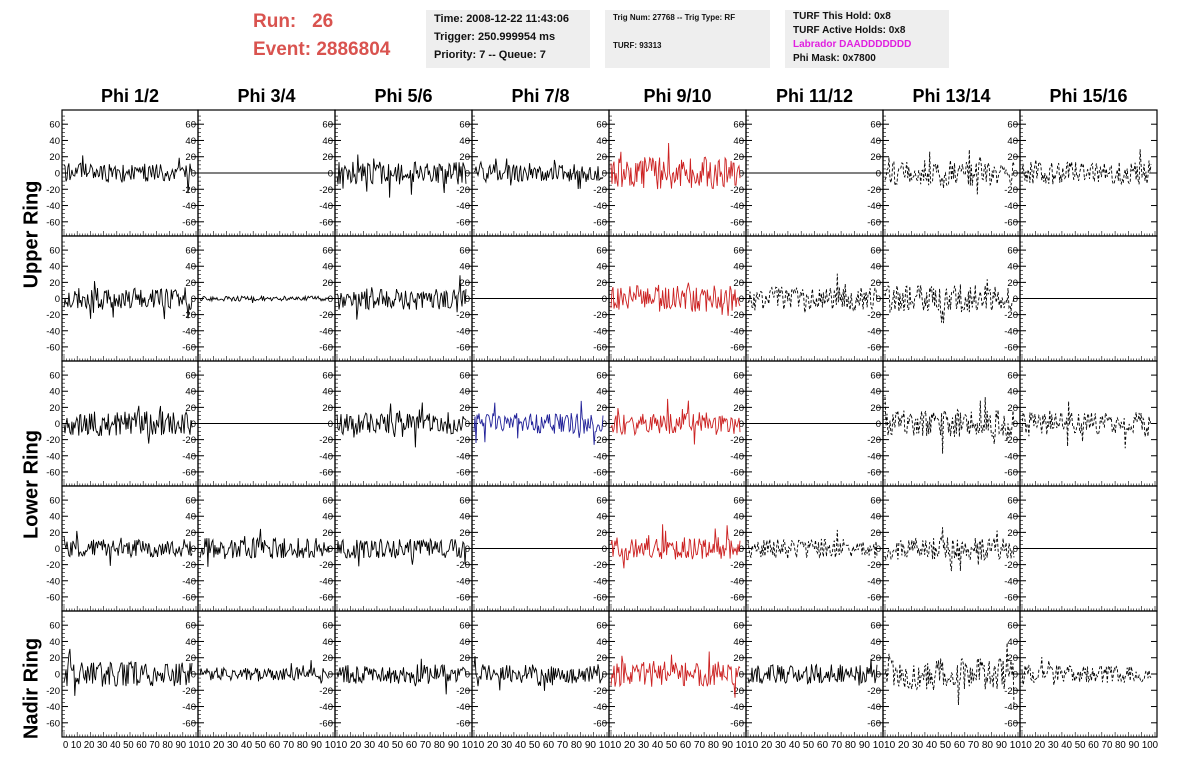 The image size is (1196, 772). Describe the element at coordinates (131, 745) in the screenshot. I see `x-tick-label: 0 10 20 30 40 50 60 70 80 90 10` at that location.